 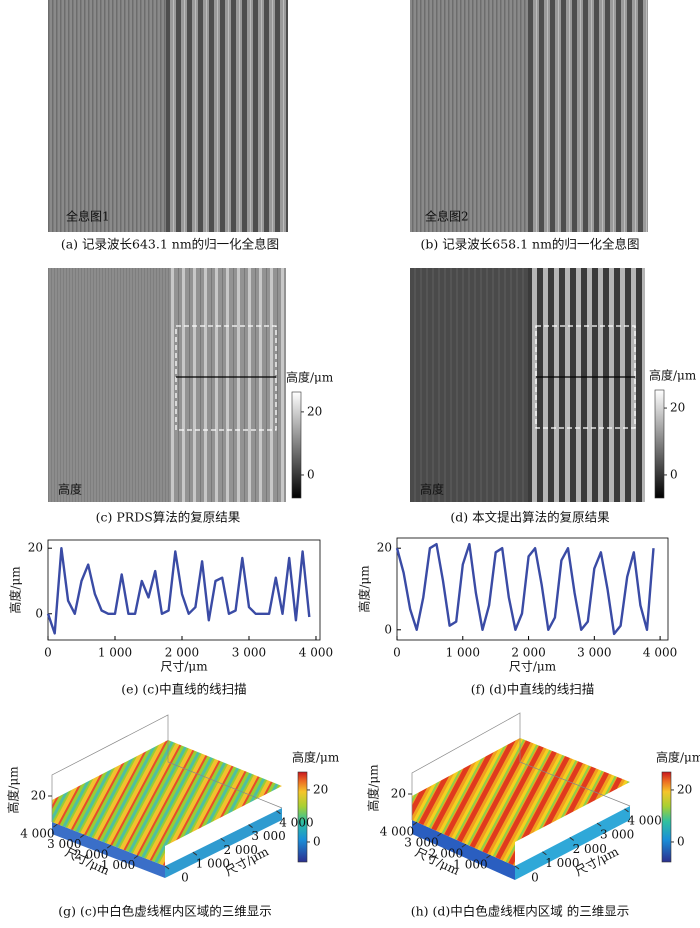 I want to click on overlay-label: 全息图2, so click(x=447, y=216).